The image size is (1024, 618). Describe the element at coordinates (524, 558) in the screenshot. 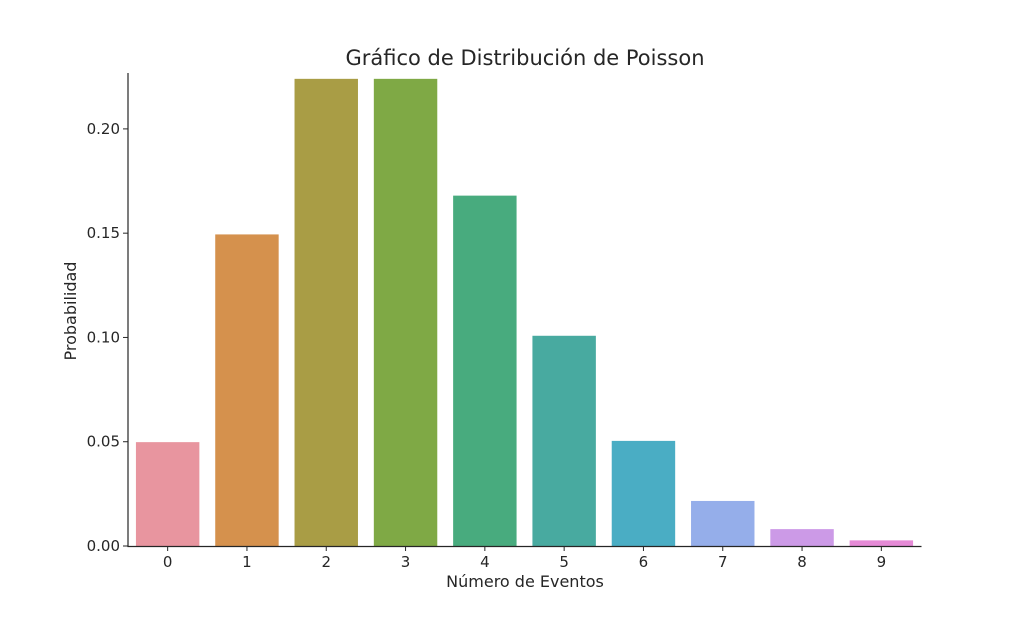

I see `x-axis-ticks: 0 1 2 3 4 5 6 7 8 9` at that location.